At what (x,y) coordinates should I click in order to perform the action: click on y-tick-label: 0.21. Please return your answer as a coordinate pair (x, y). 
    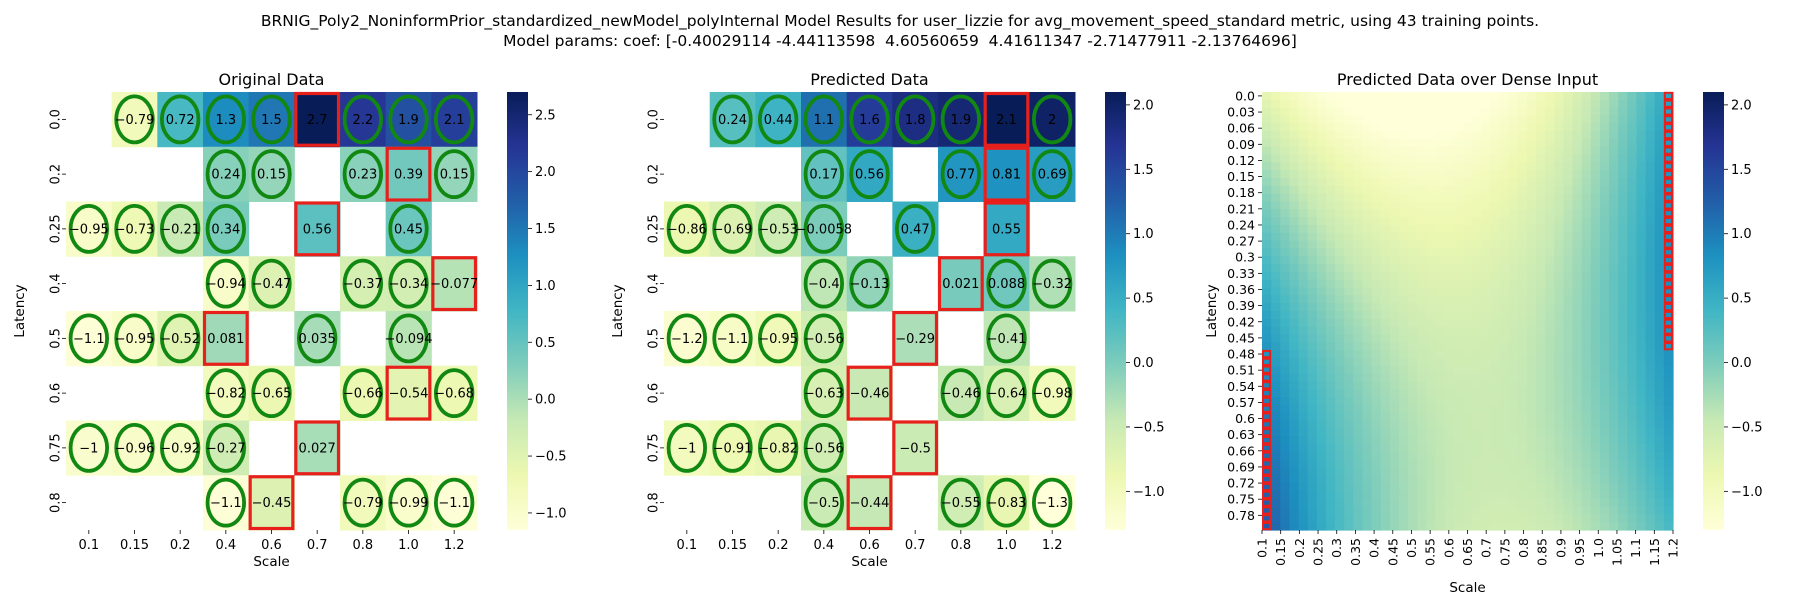
    Looking at the image, I should click on (1241, 208).